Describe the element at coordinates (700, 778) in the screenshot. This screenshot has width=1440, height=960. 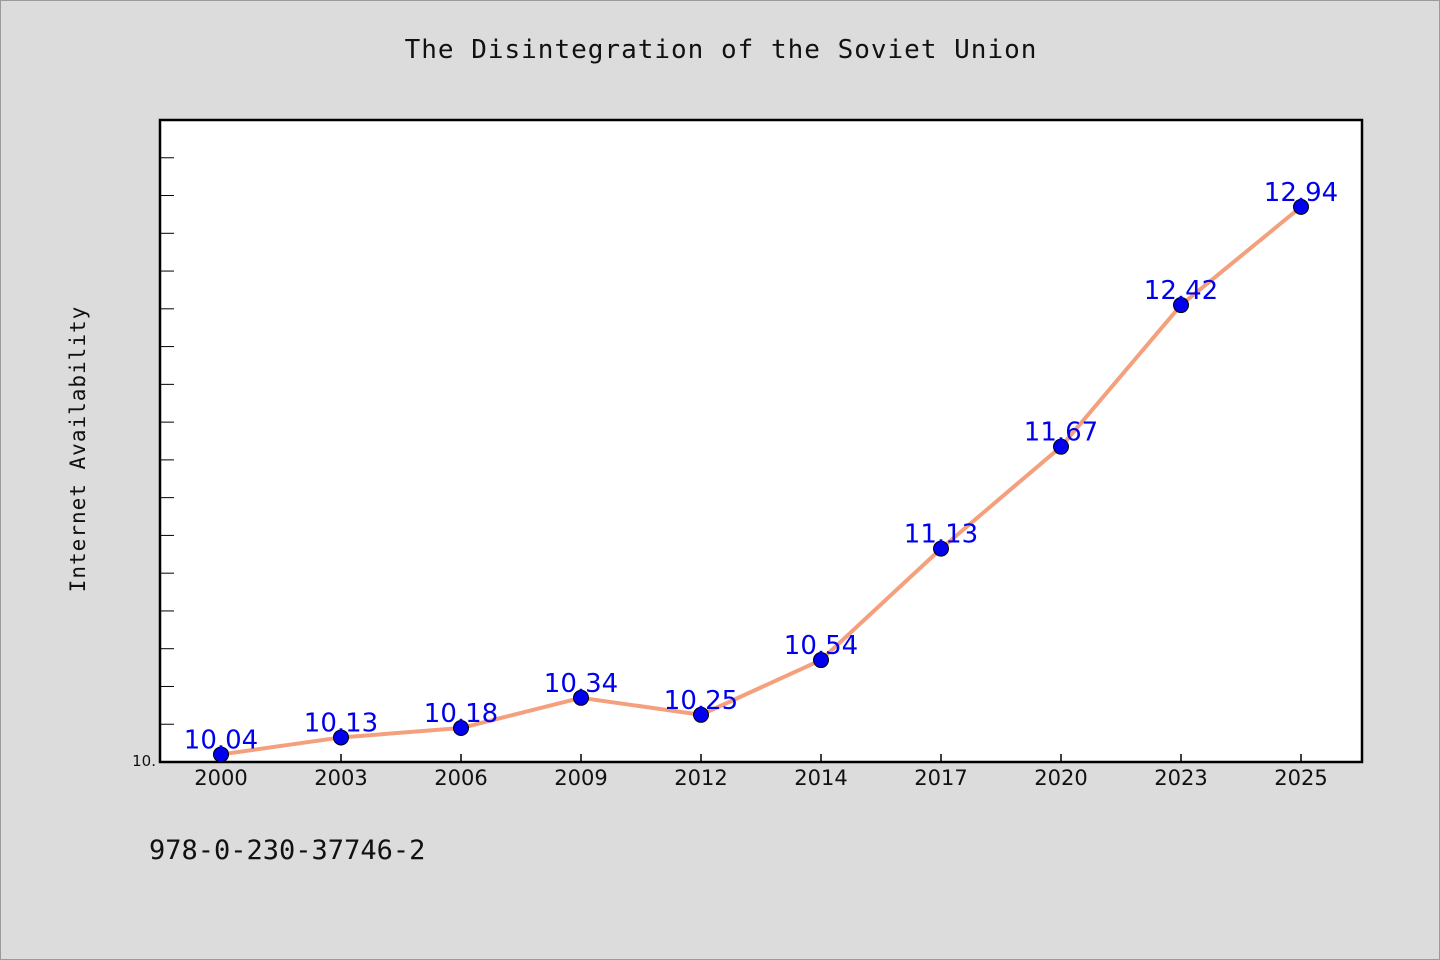
I see `x-tick-label: 2012` at that location.